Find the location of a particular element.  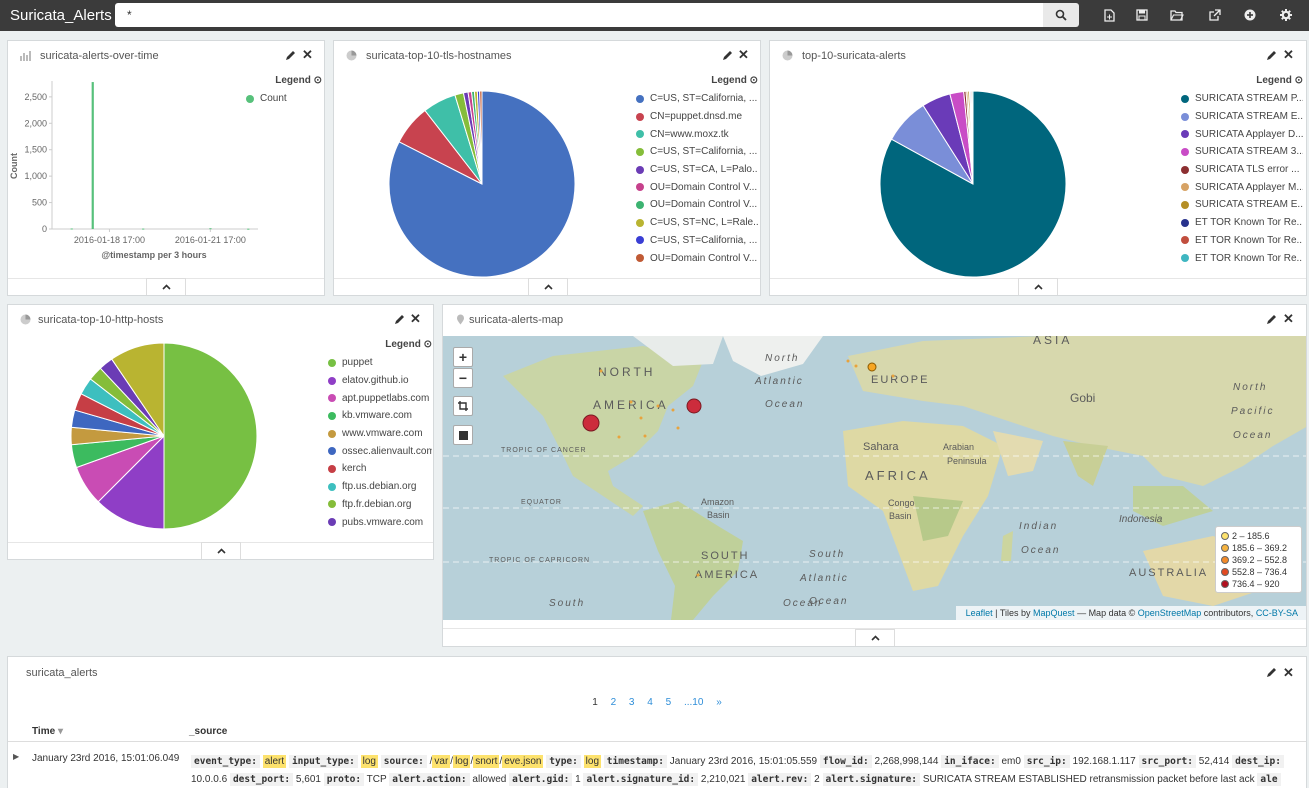

zoom-in-button: + is located at coordinates (463, 357).